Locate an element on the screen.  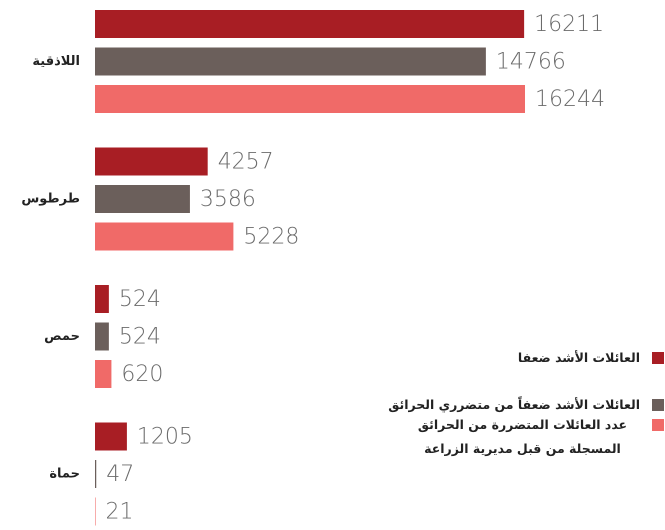
value-label: 14766 is located at coordinates (531, 62).